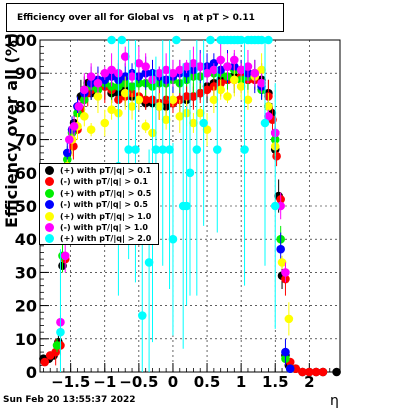 Image resolution: width=400 pixels, height=409 pixels. I want to click on x-tick-label: −1.5, so click(70, 382).